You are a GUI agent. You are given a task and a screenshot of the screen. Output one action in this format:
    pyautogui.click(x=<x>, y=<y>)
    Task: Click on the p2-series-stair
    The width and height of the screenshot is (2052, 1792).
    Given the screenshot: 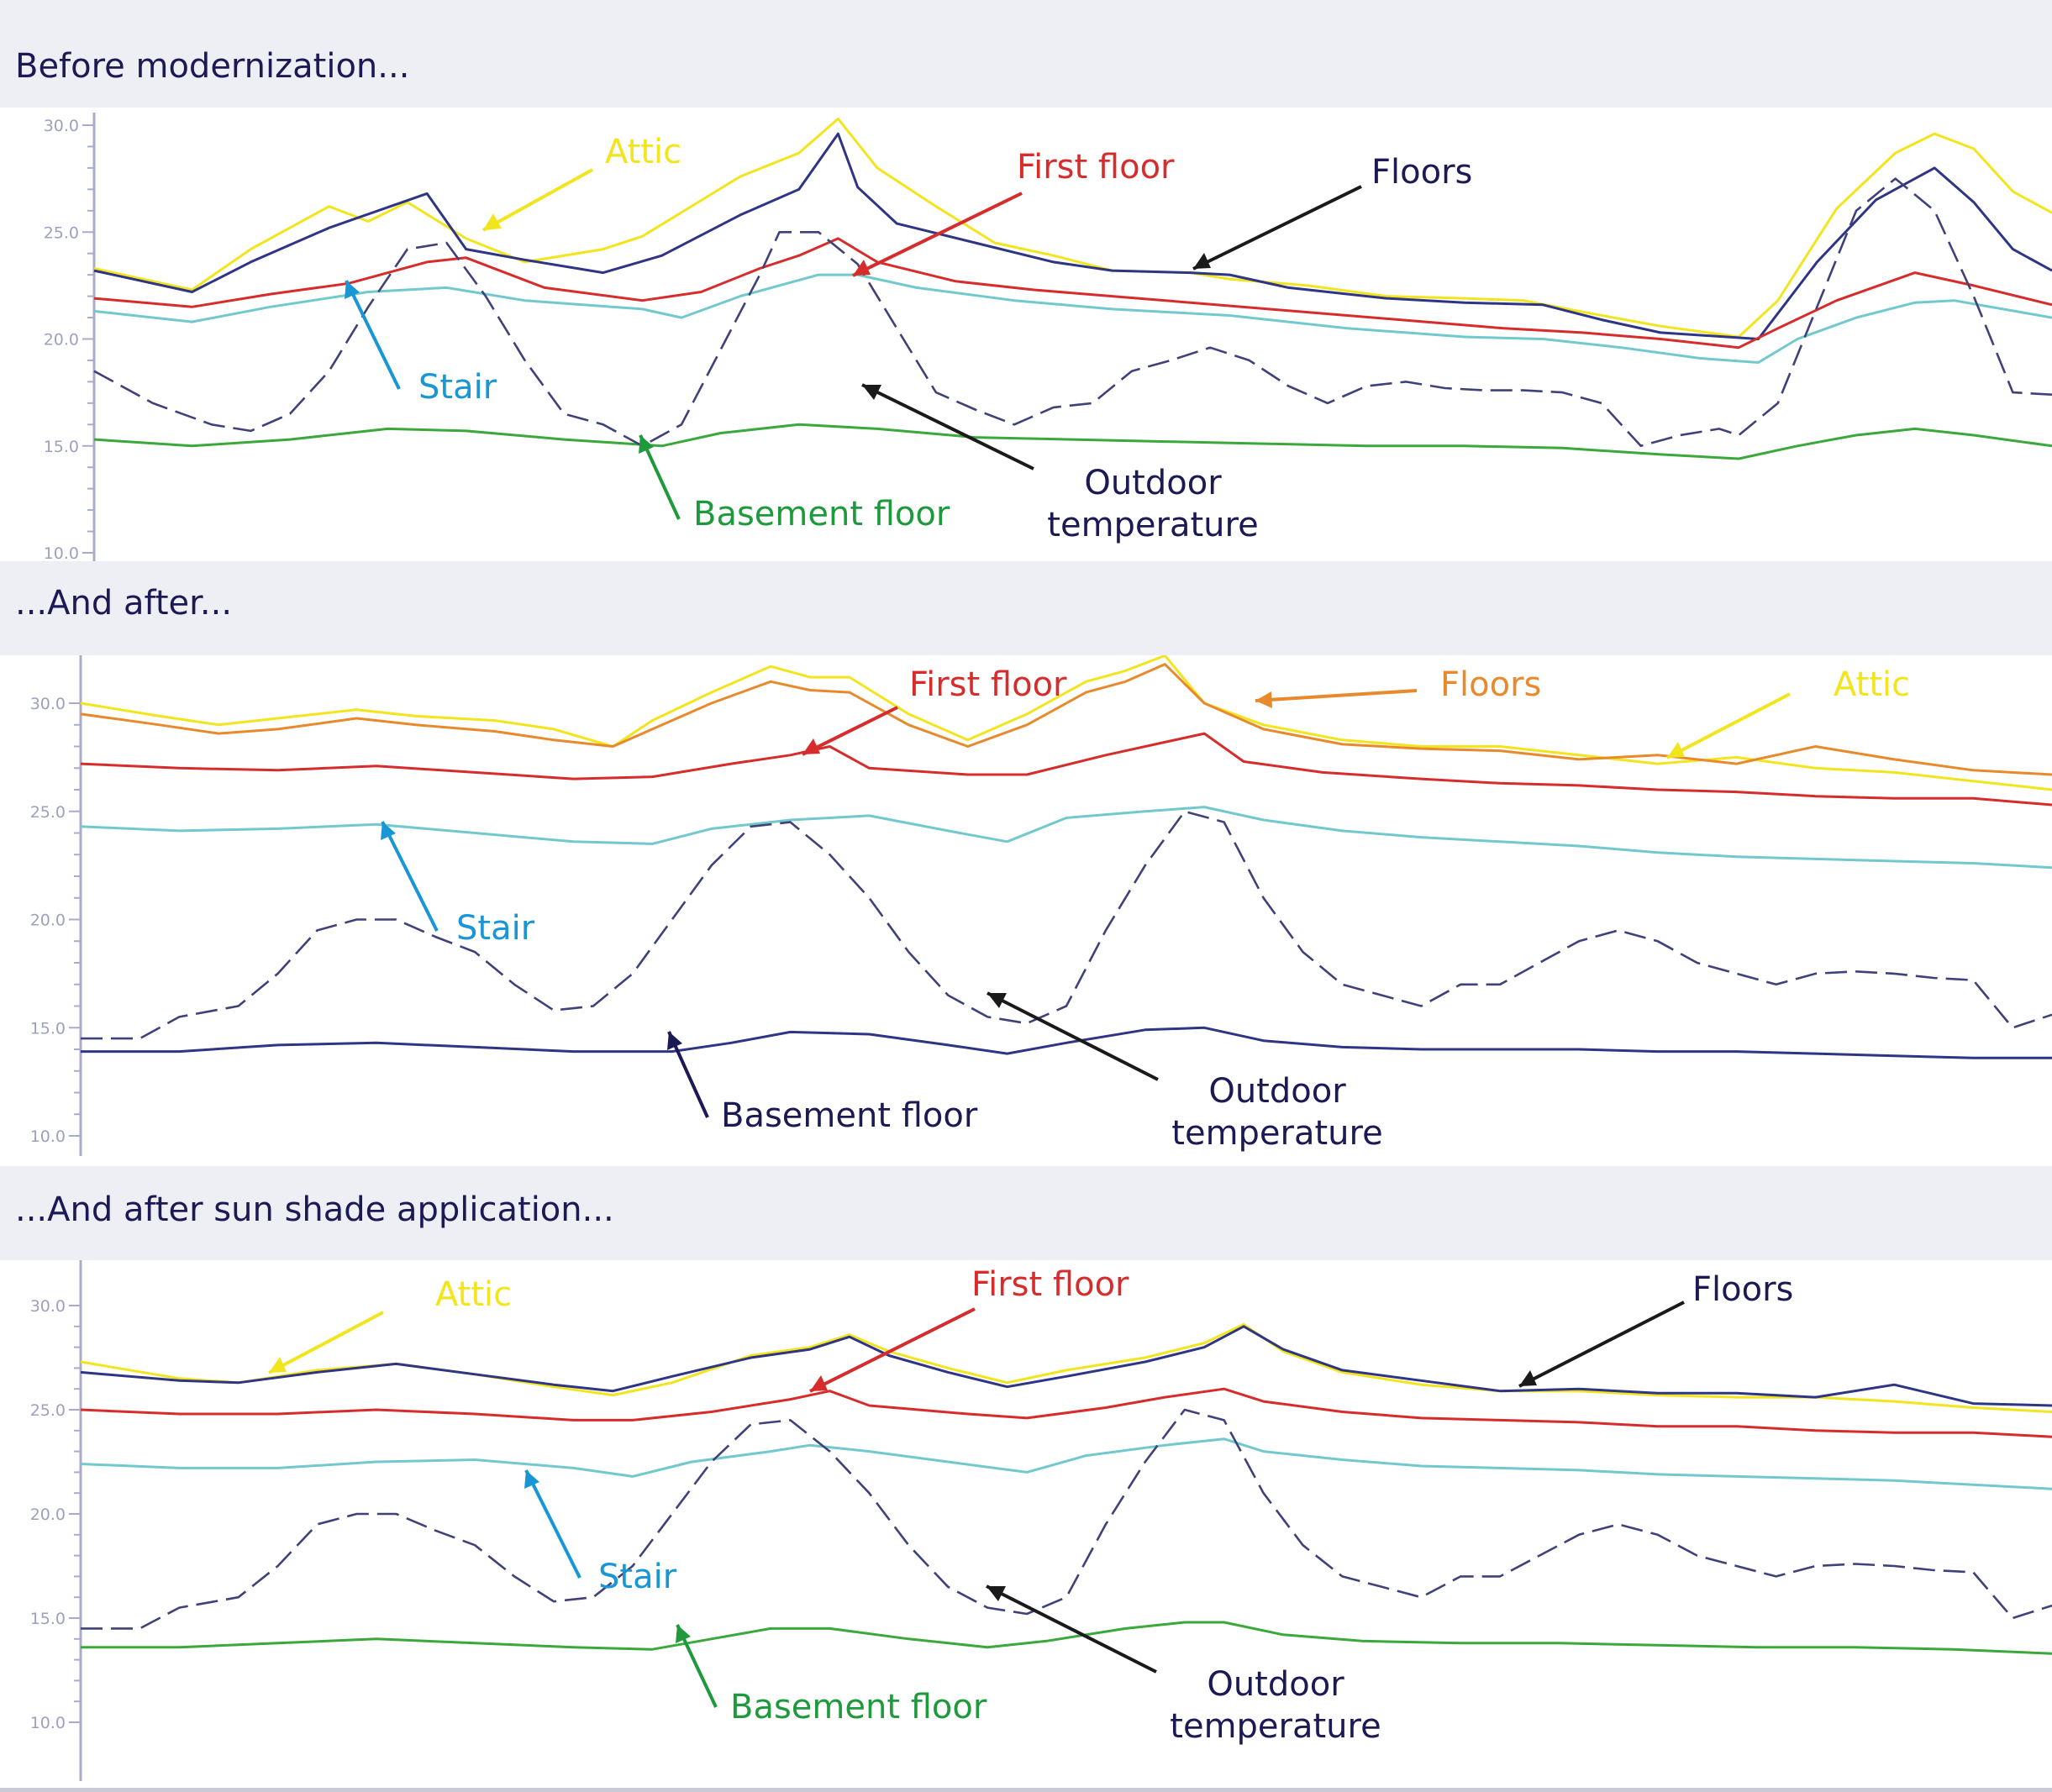 What is the action you would take?
    pyautogui.click(x=1066, y=838)
    